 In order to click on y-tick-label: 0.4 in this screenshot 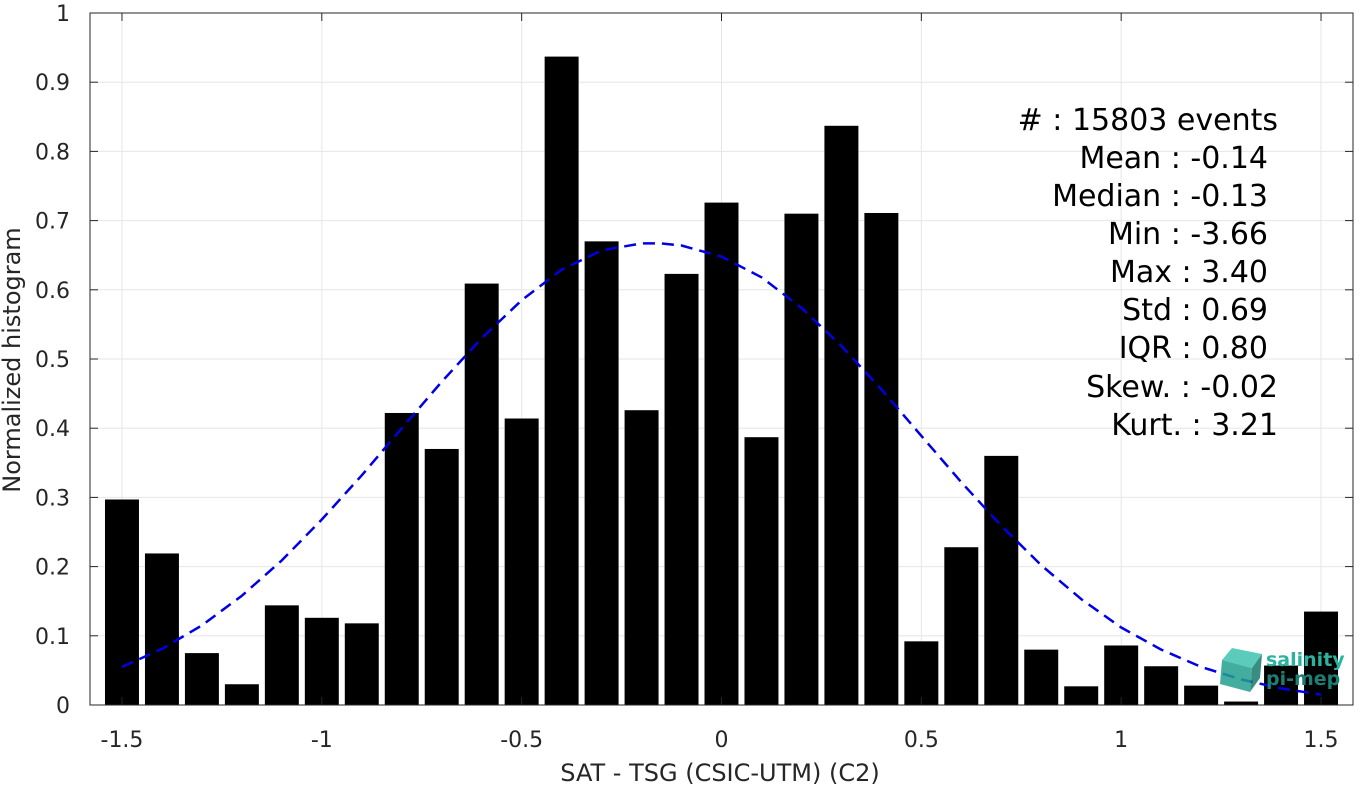, I will do `click(52, 429)`.